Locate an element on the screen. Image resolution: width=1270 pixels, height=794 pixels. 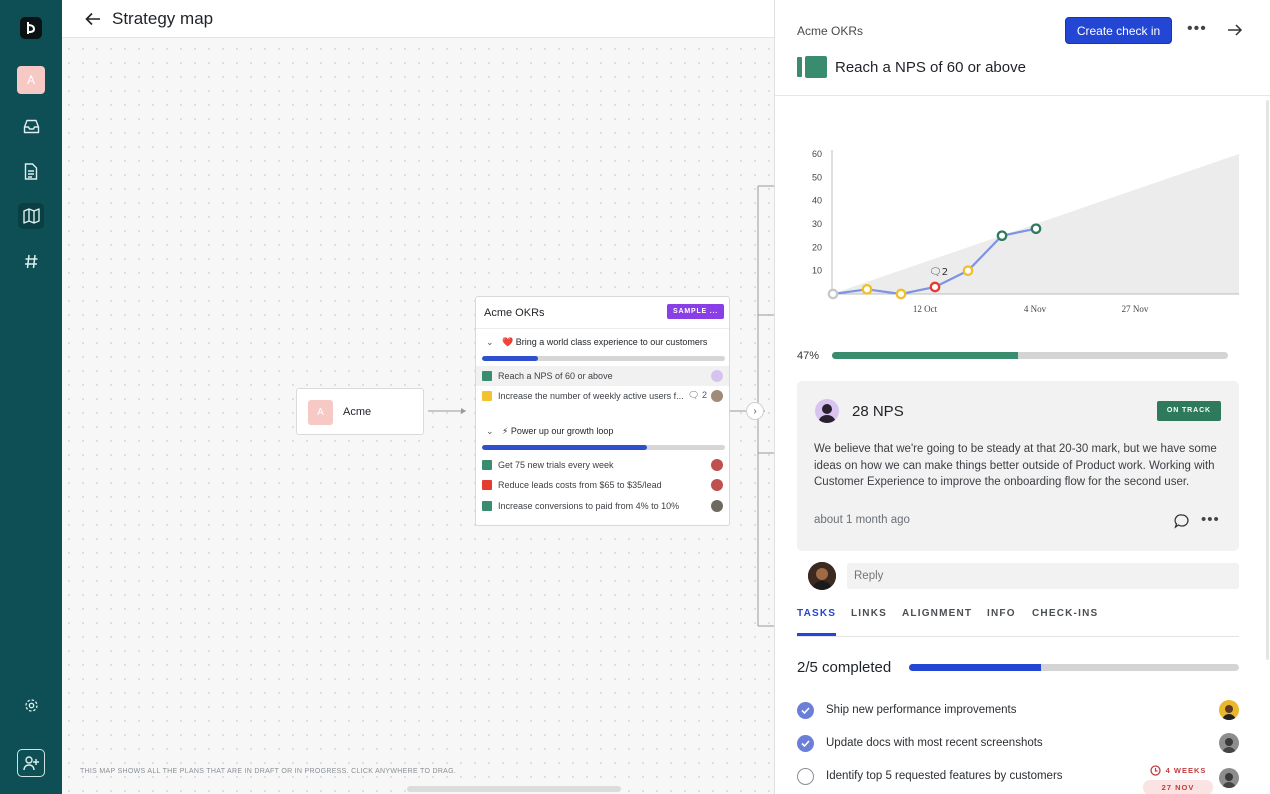
expand-node-button: › is located at coordinates (755, 411).